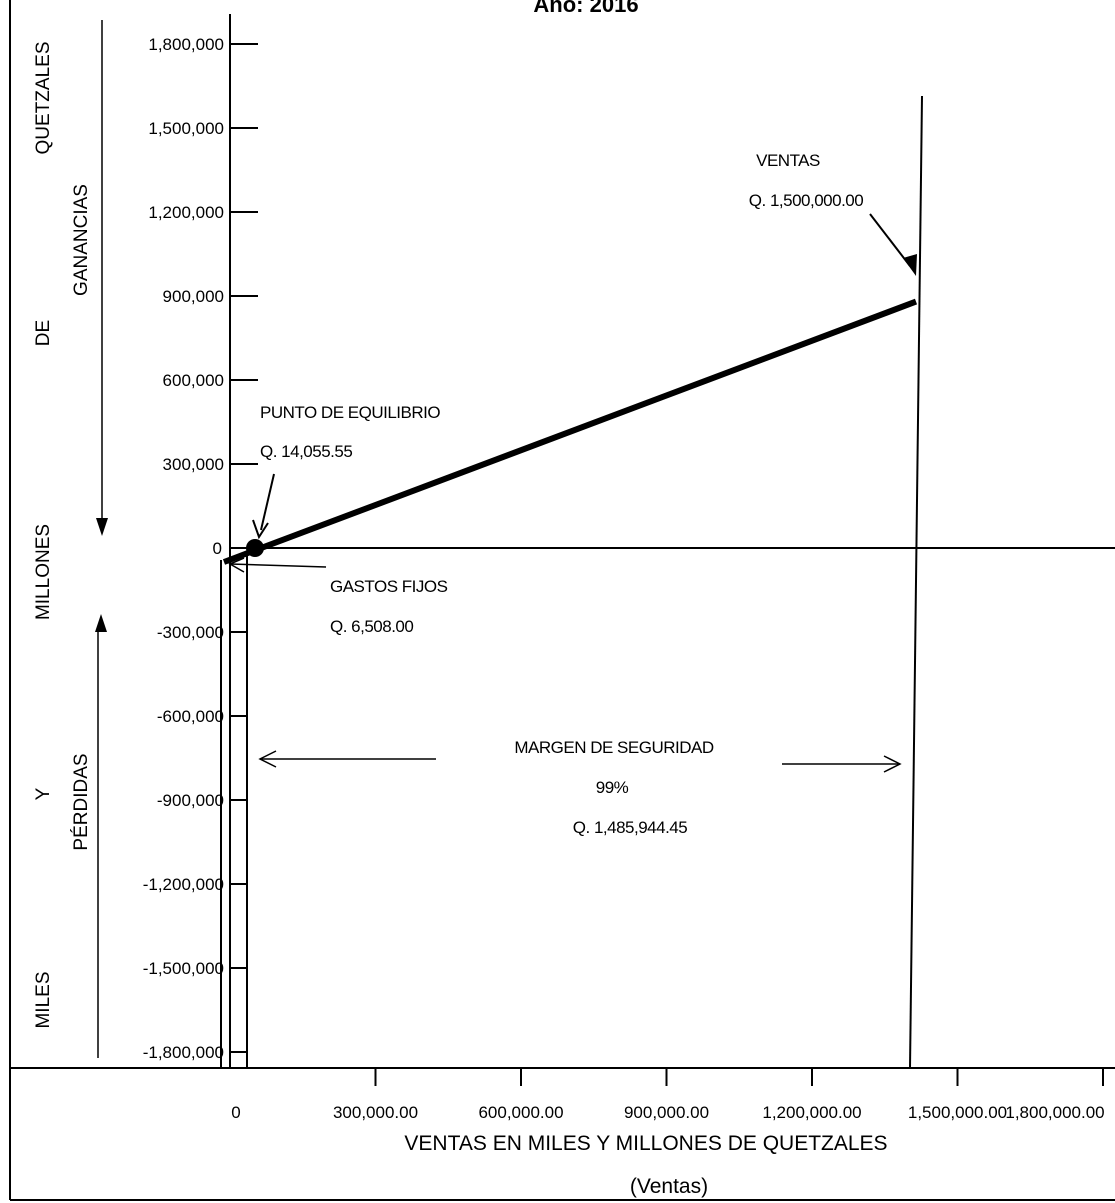 The height and width of the screenshot is (1203, 1115). Describe the element at coordinates (101, 836) in the screenshot. I see `loss-direction-arrow` at that location.